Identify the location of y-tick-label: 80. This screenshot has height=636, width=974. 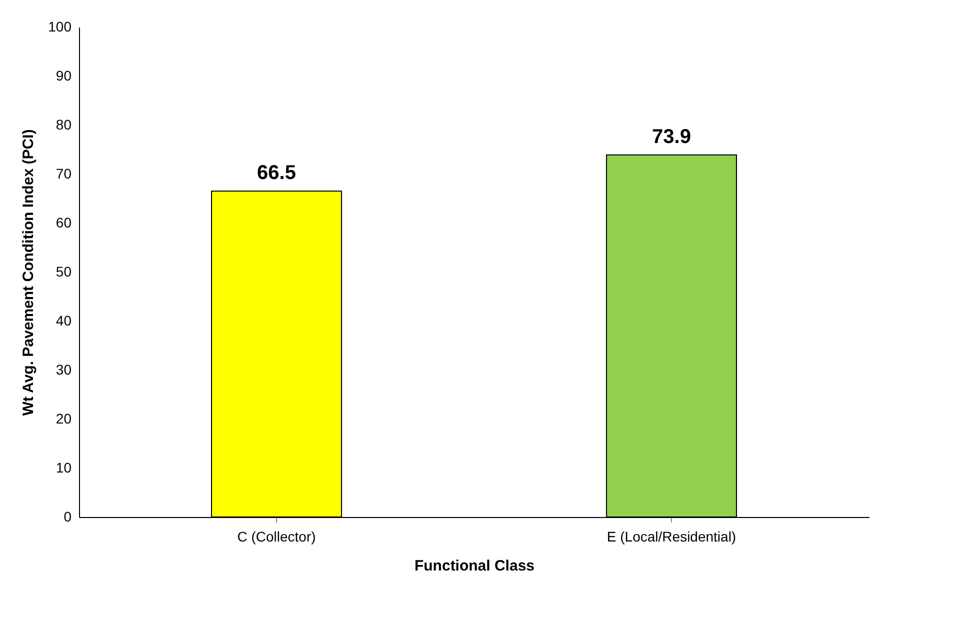
(64, 124).